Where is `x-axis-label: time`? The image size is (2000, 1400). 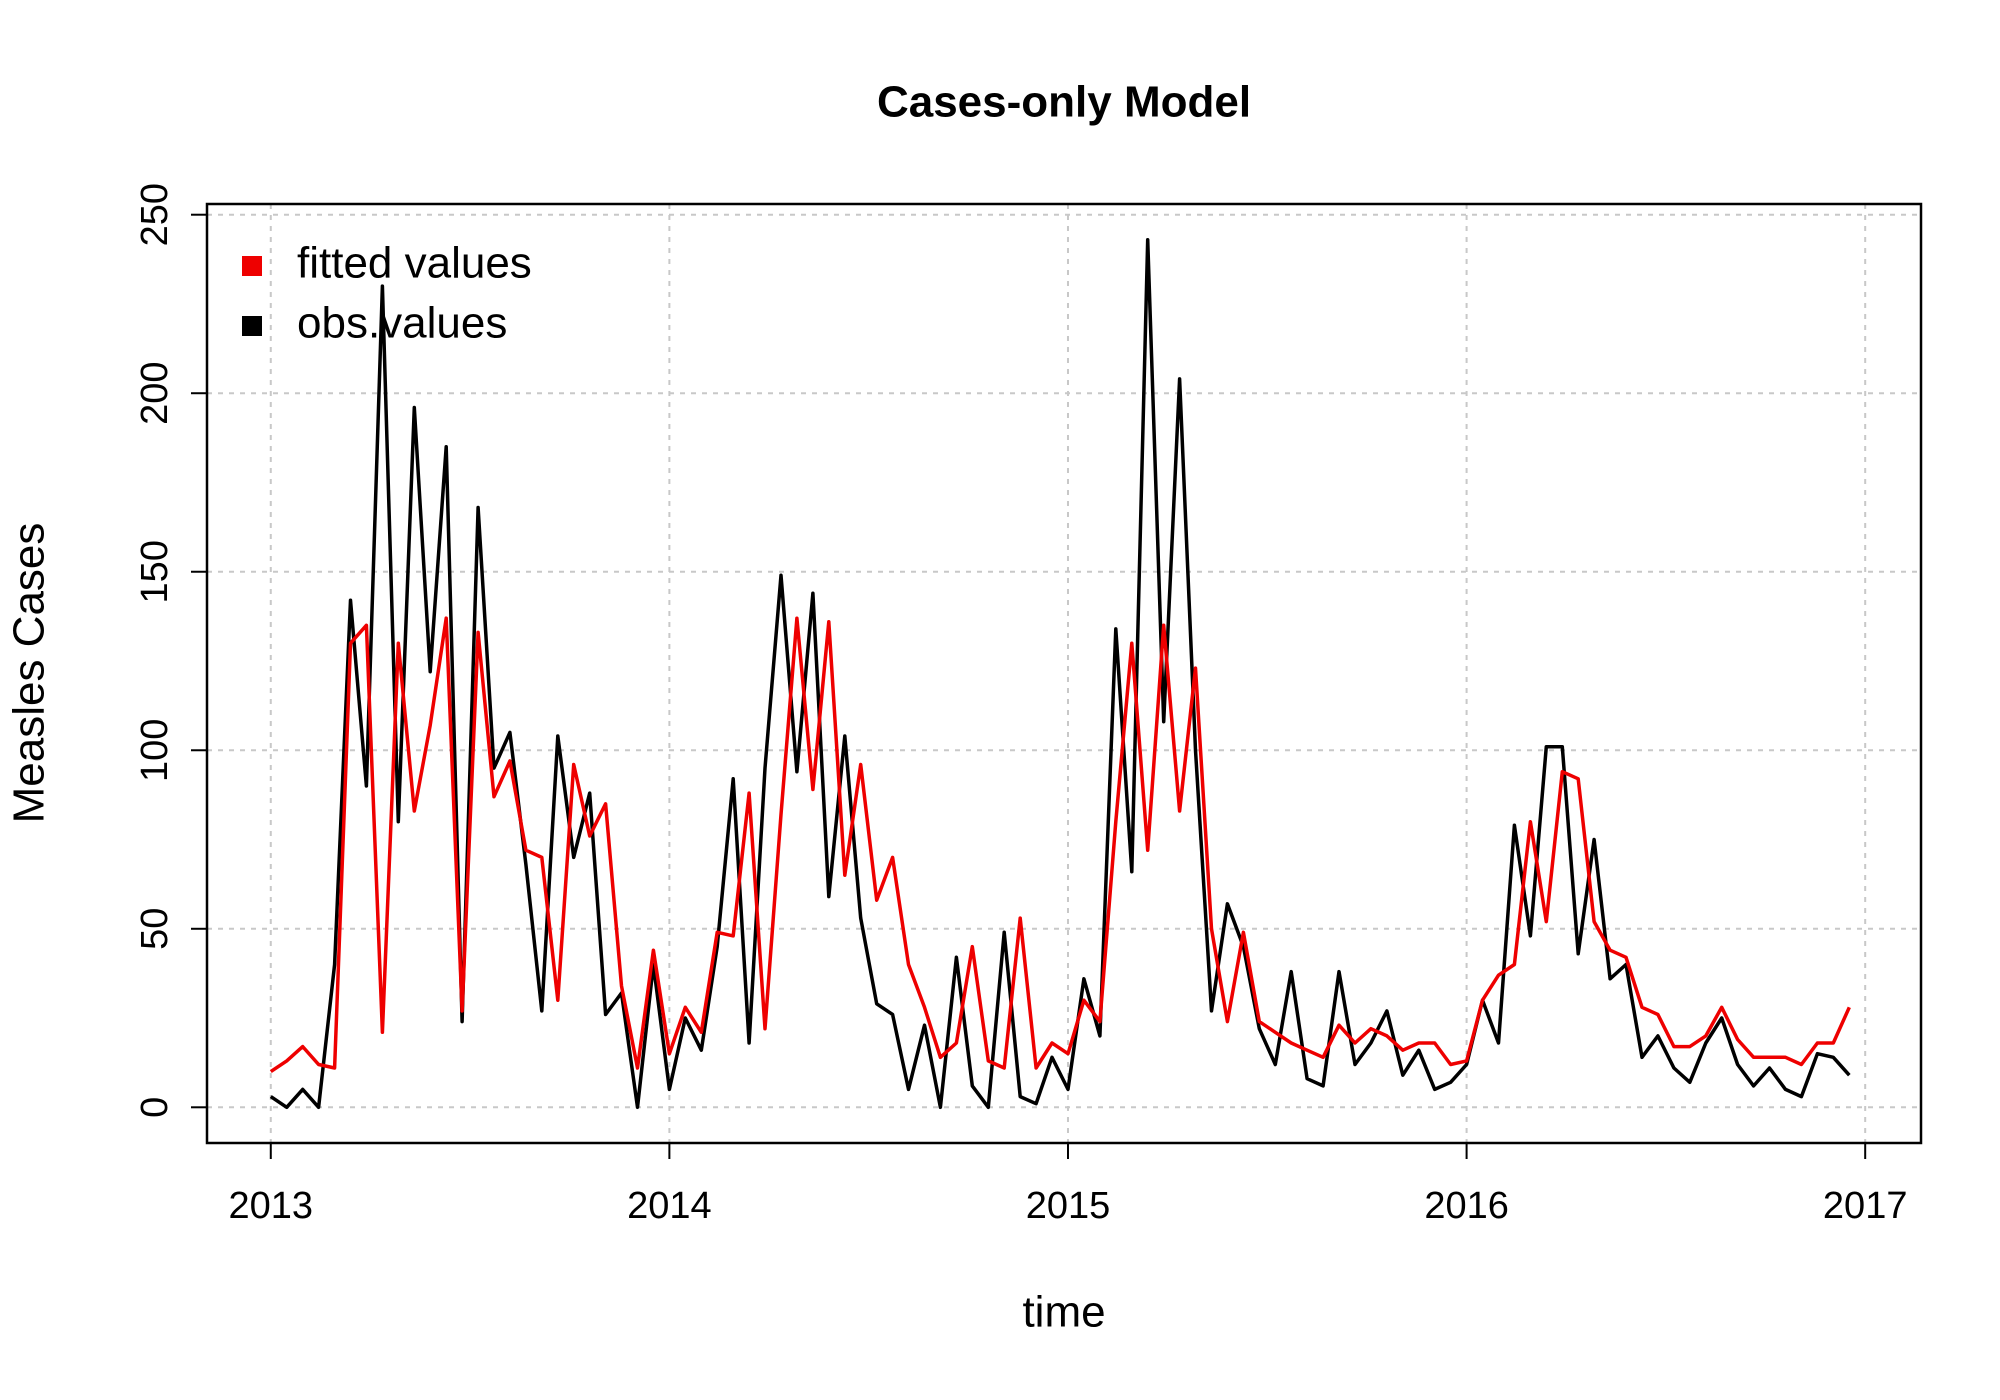 x-axis-label: time is located at coordinates (1063, 1312).